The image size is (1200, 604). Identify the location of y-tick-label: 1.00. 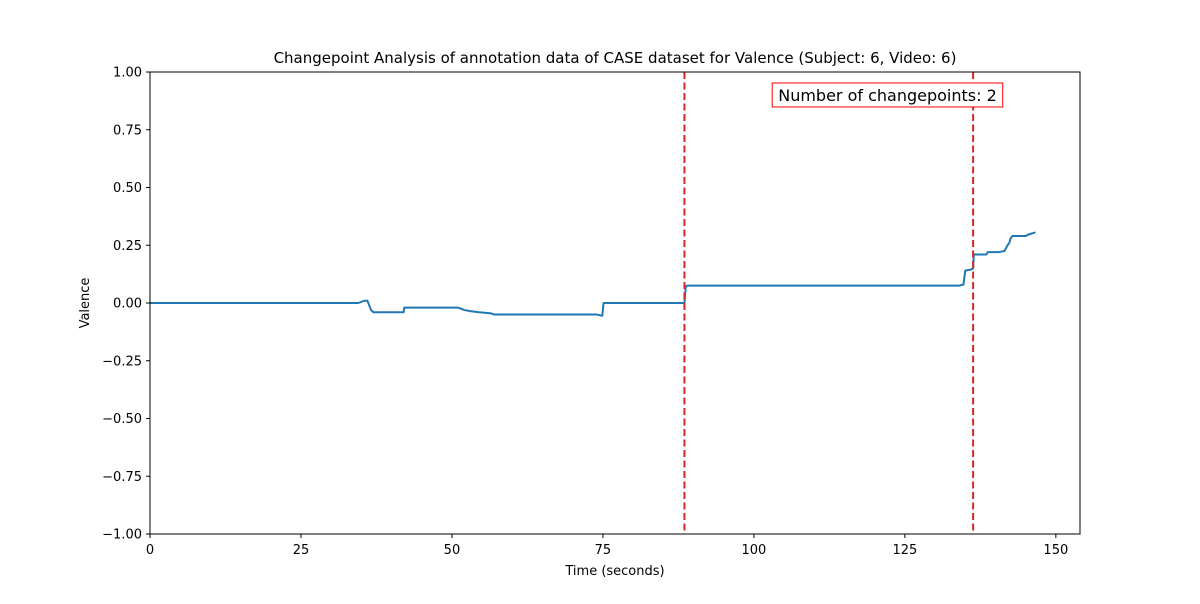
(127, 73).